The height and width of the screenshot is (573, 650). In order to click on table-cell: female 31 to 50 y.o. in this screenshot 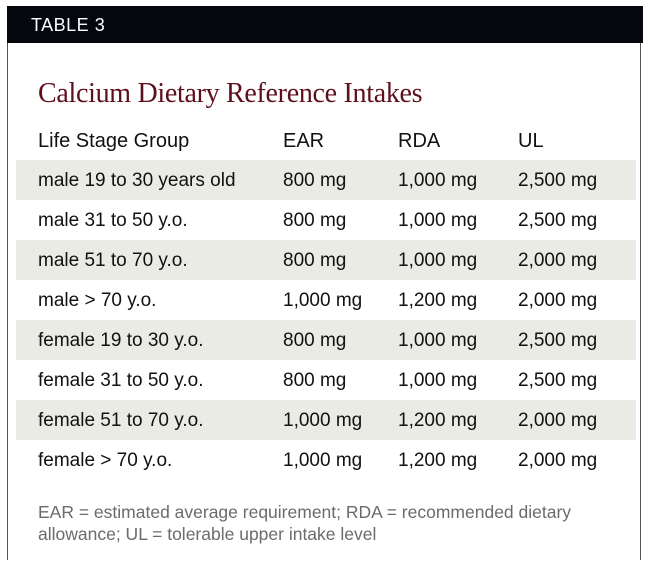, I will do `click(121, 380)`.